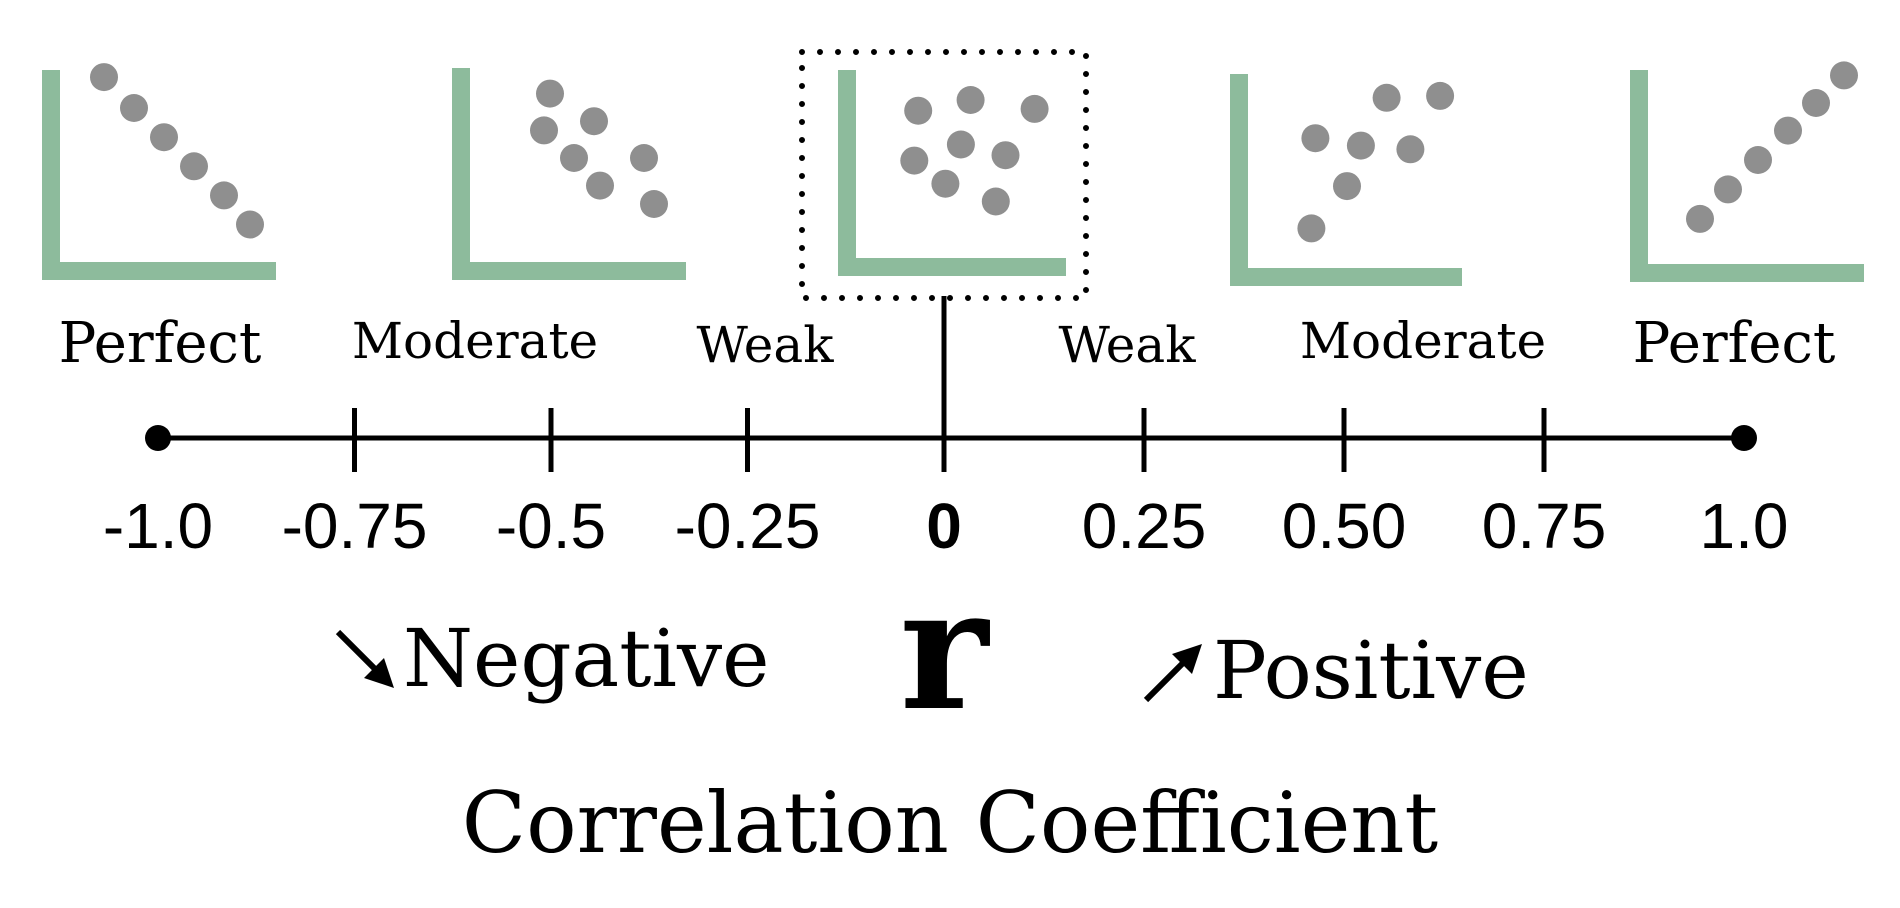  What do you see at coordinates (355, 526) in the screenshot?
I see `tick-label: -0.75` at bounding box center [355, 526].